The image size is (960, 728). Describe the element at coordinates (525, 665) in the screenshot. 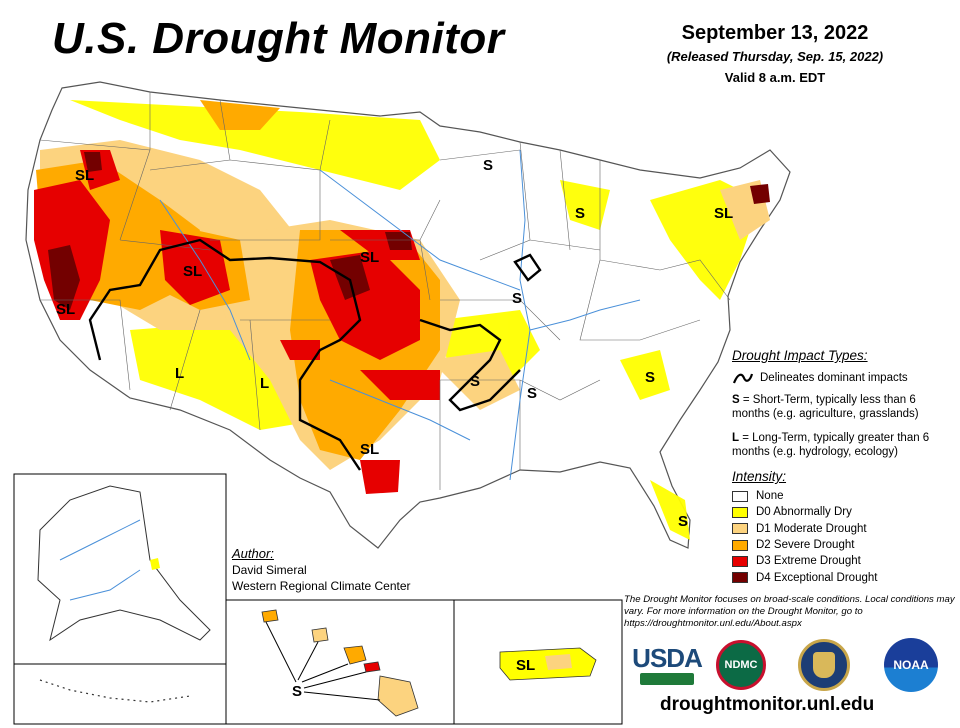

I see `label-sl-puerto-rico: SL` at that location.